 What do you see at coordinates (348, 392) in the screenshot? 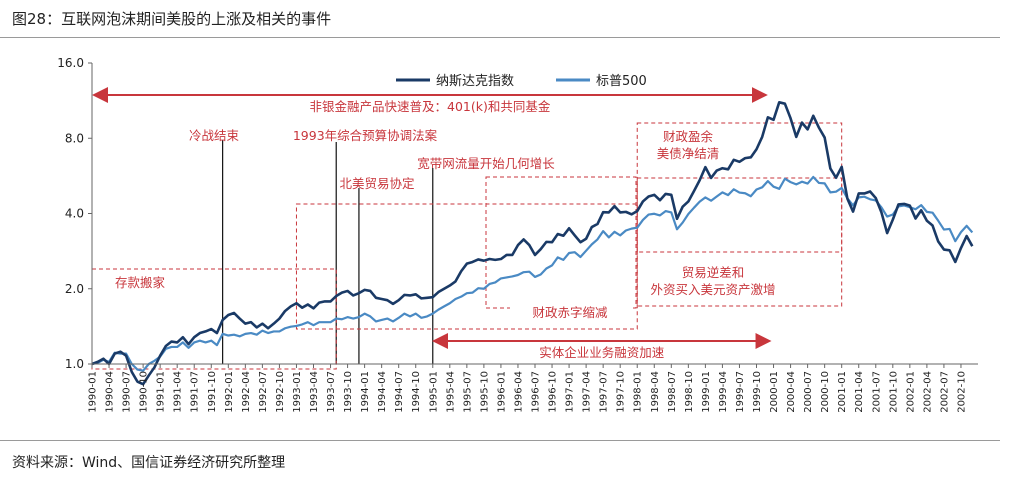
I see `x-tick-label: 1993-10` at bounding box center [348, 392].